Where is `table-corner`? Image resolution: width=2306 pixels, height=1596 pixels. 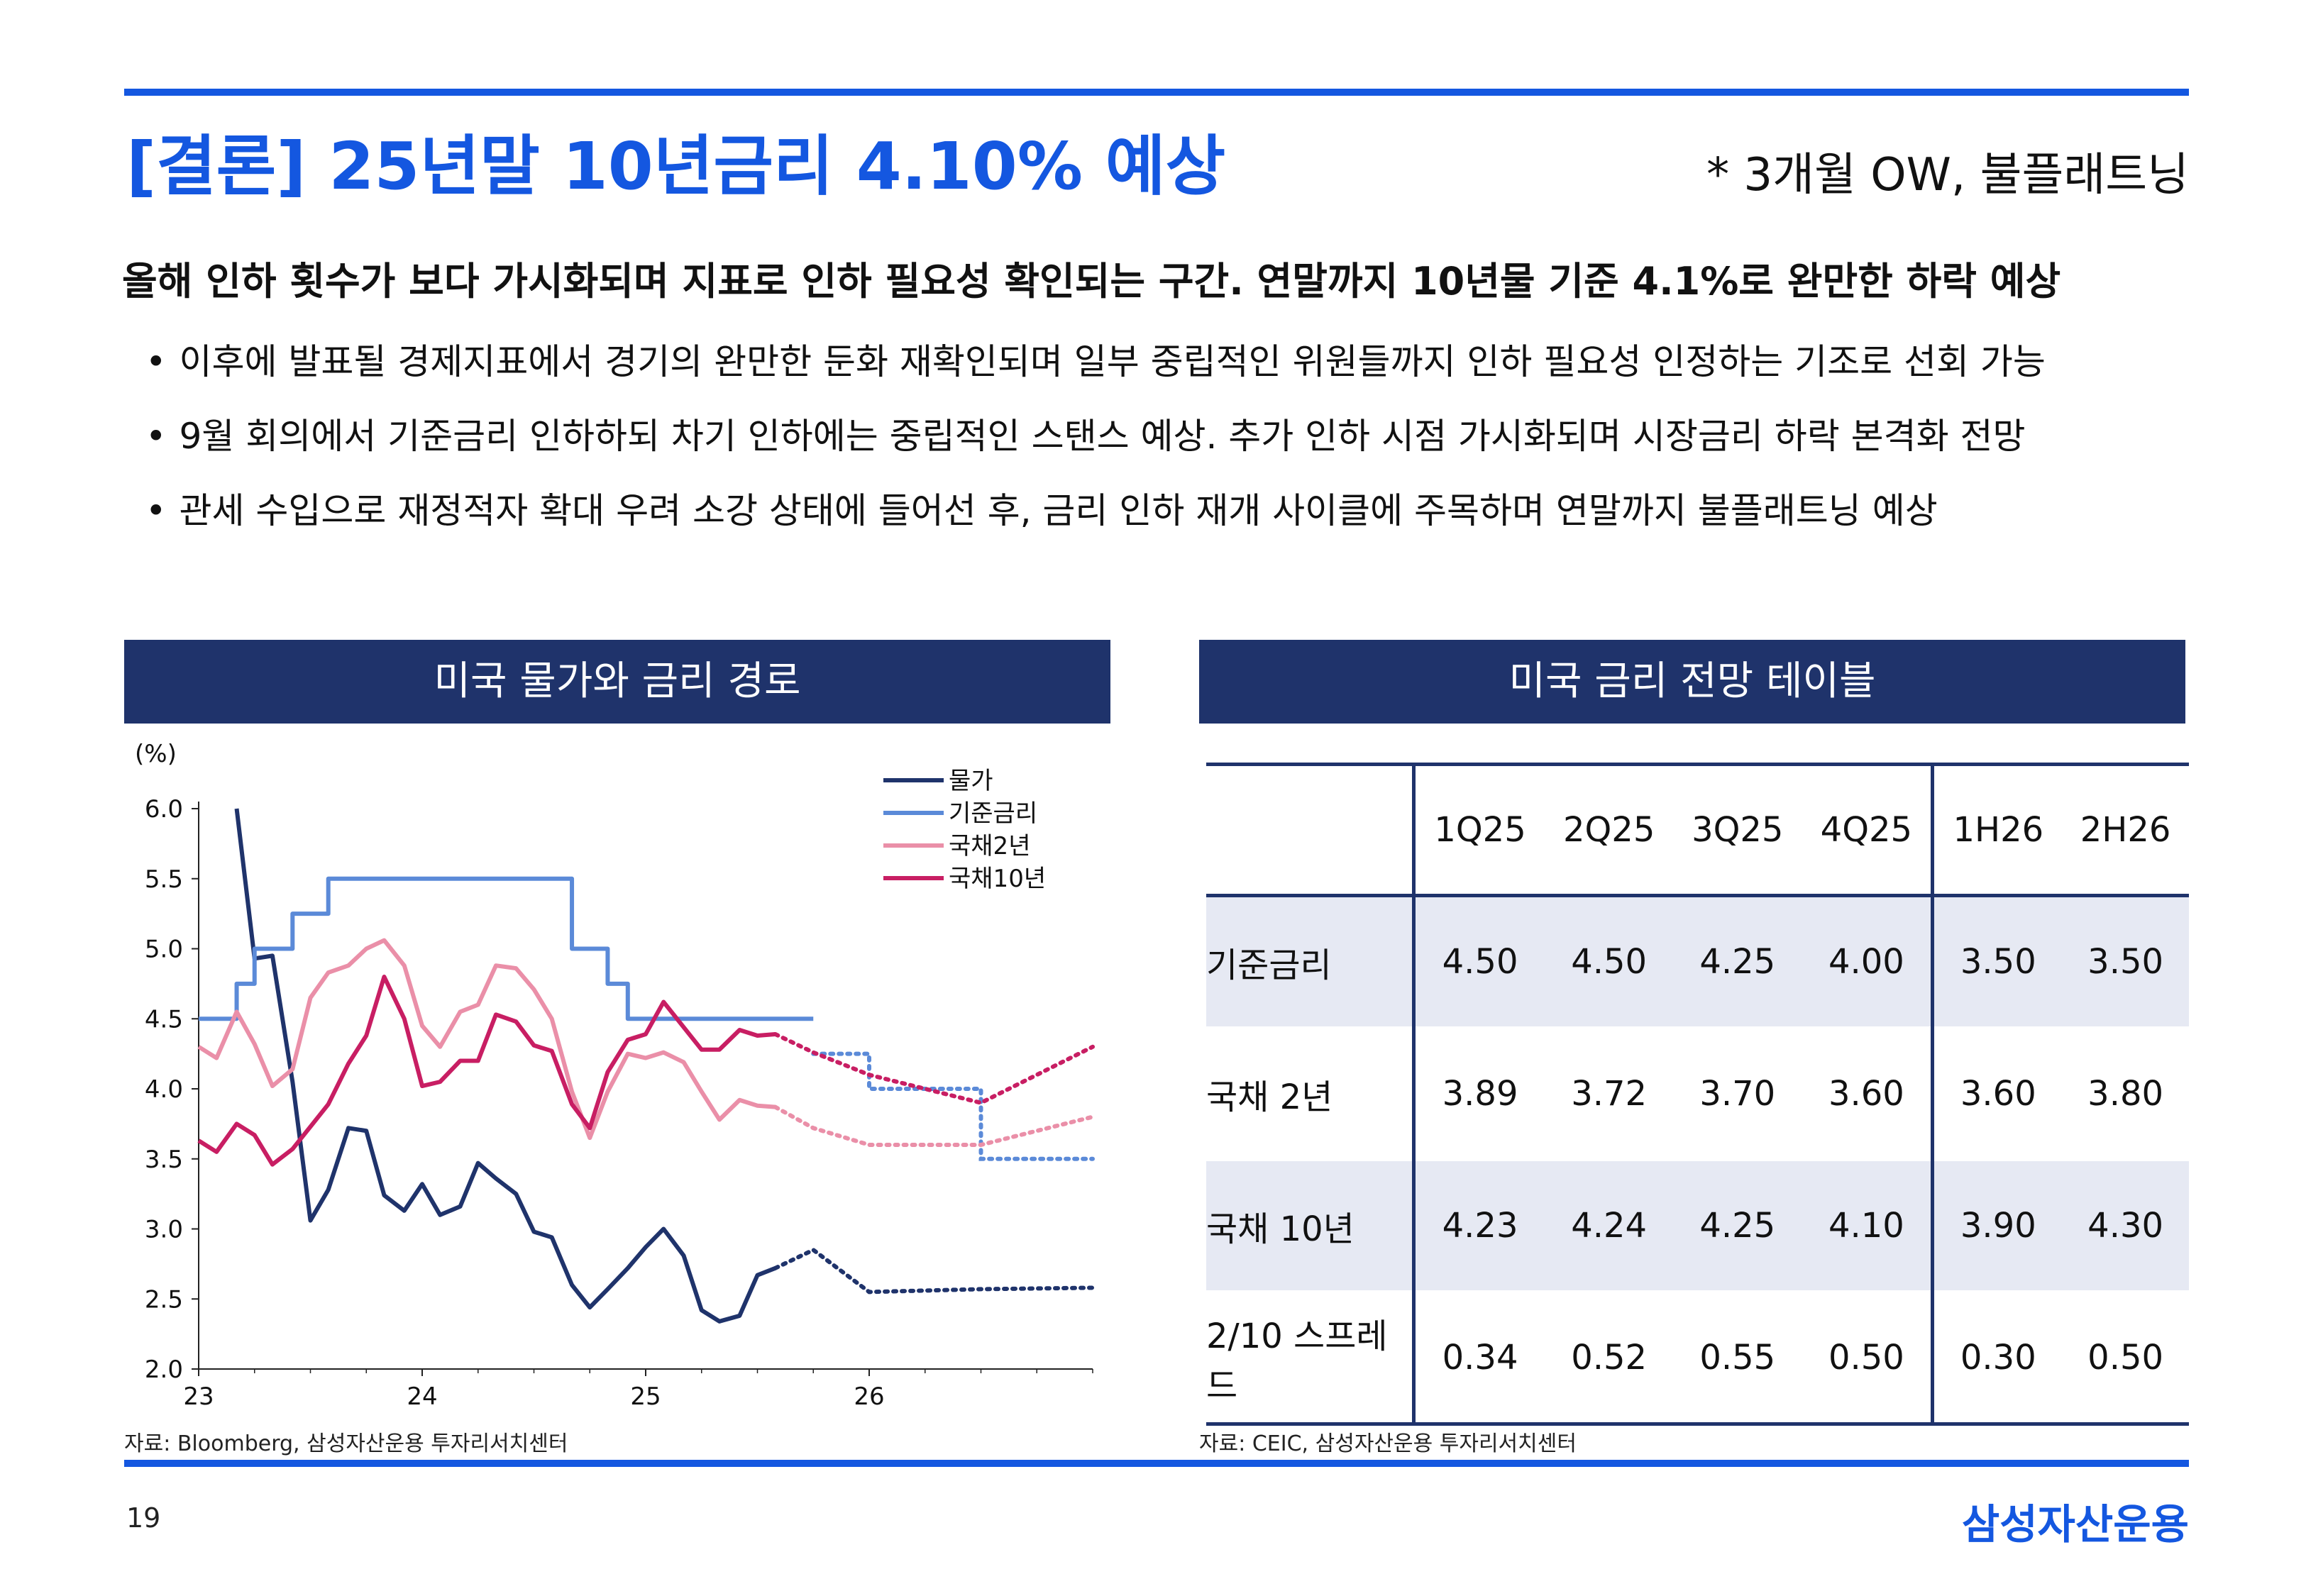 table-corner is located at coordinates (1311, 830).